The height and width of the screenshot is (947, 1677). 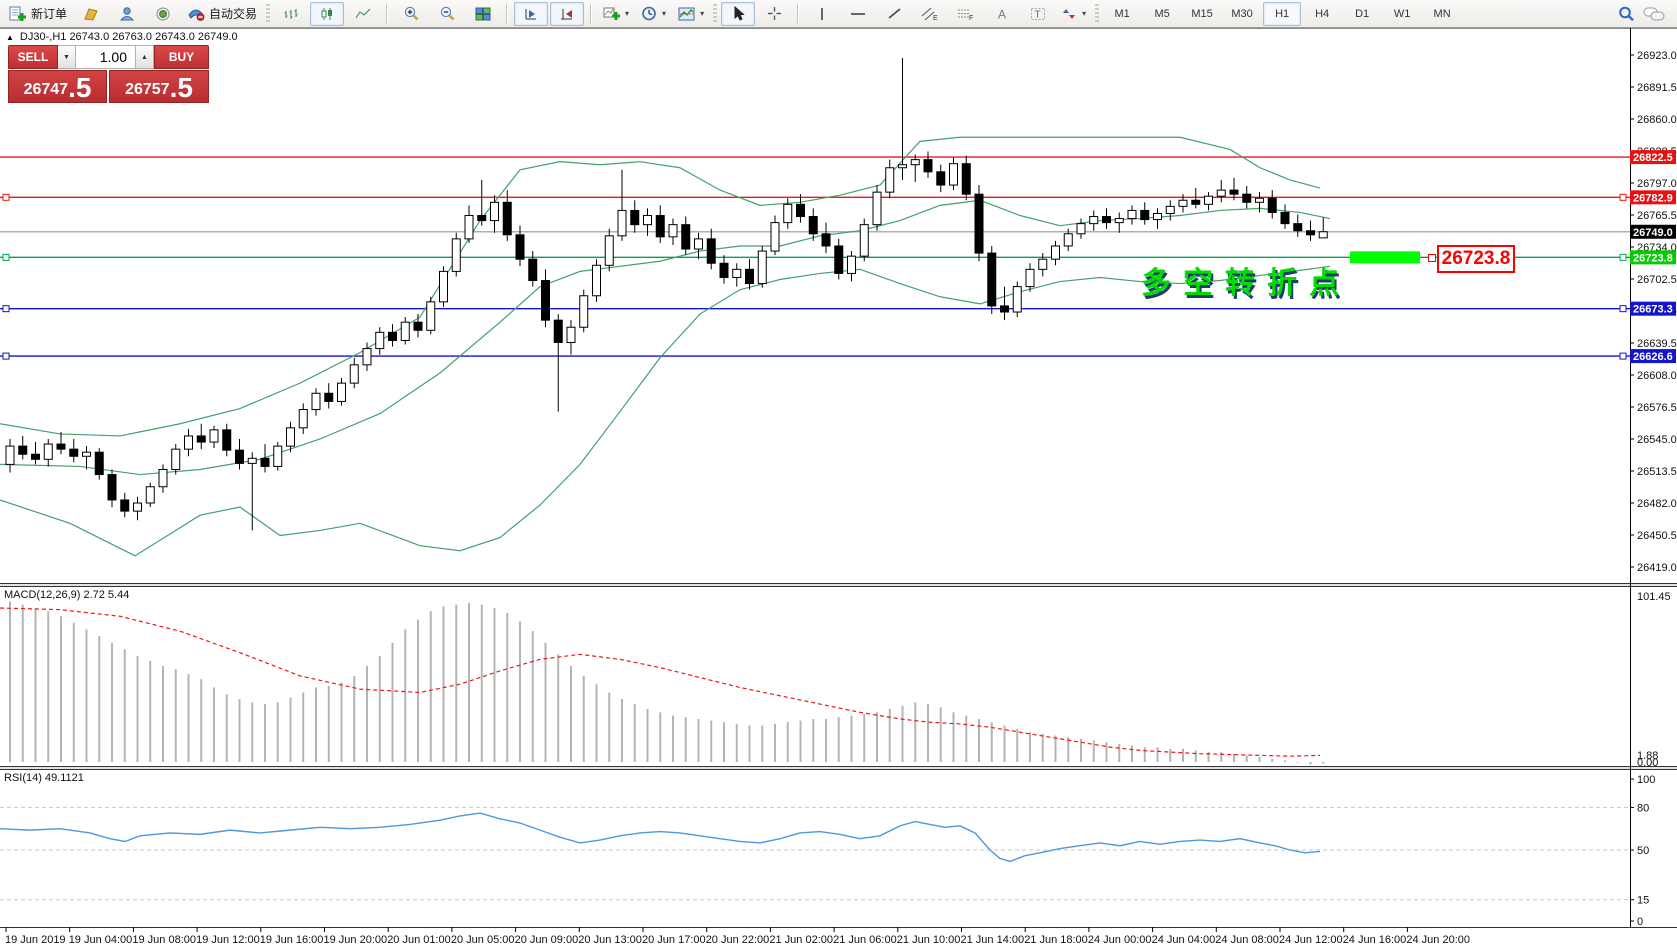 What do you see at coordinates (1657, 184) in the screenshot?
I see `svg-text: 26797.0` at bounding box center [1657, 184].